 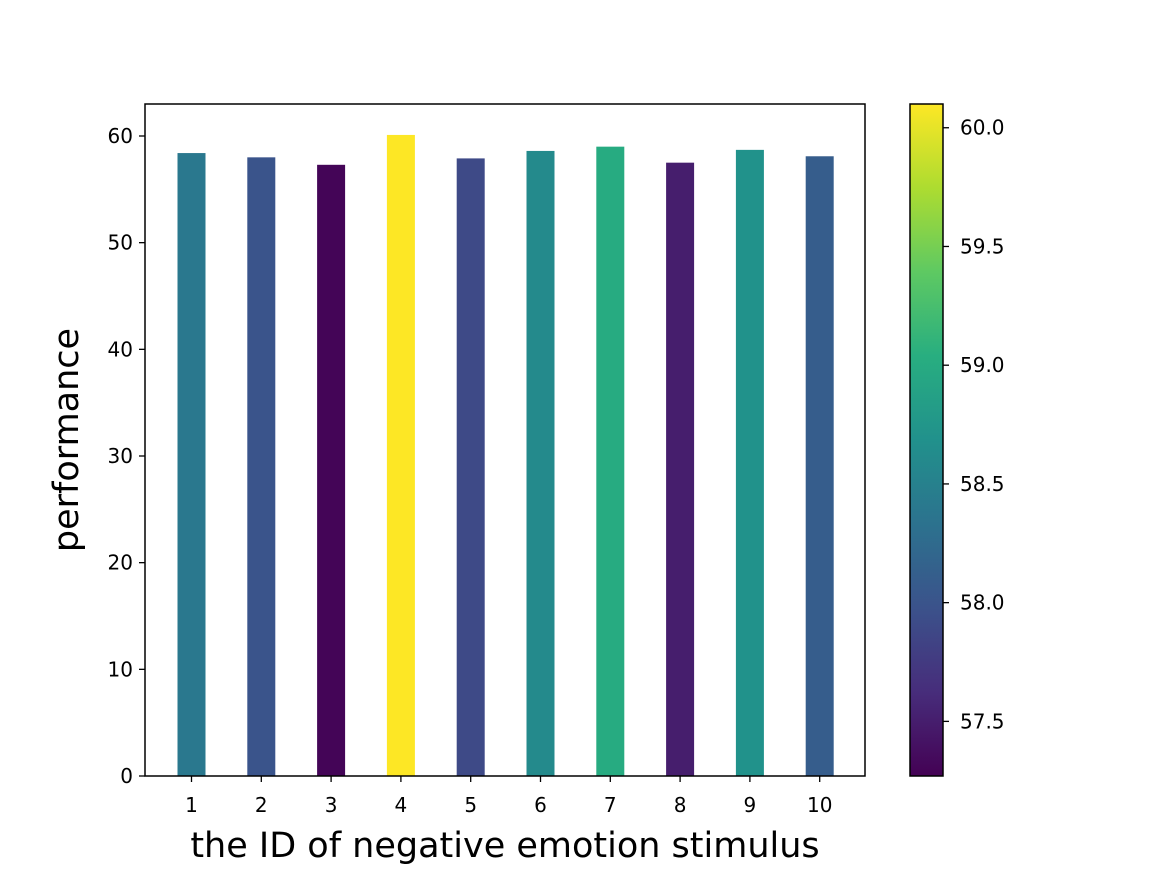 What do you see at coordinates (120, 349) in the screenshot?
I see `y-tick-label: 40` at bounding box center [120, 349].